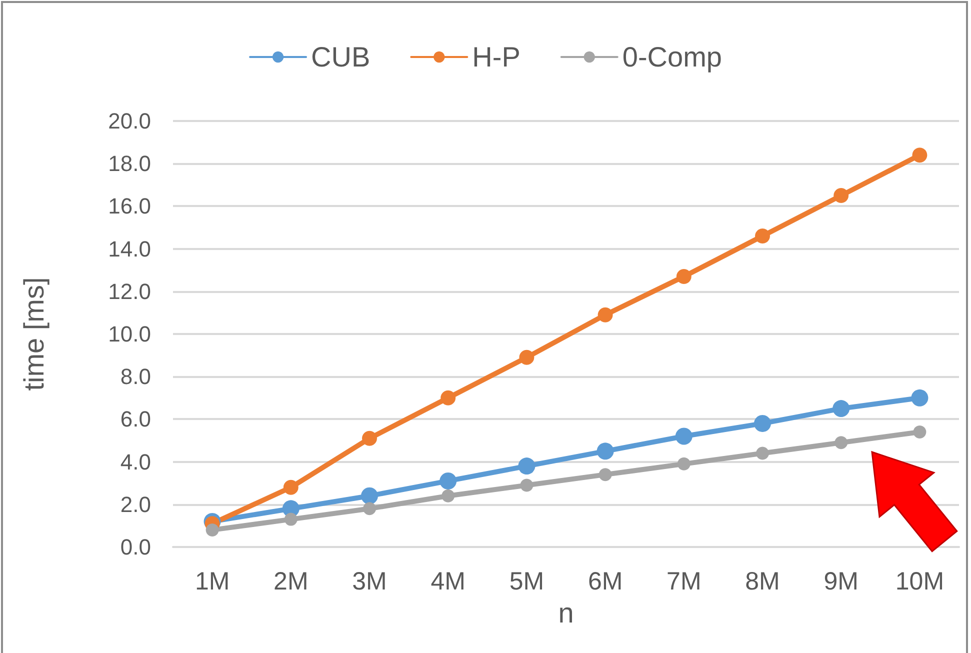  Describe the element at coordinates (212, 582) in the screenshot. I see `x-tick-label: 1M` at that location.